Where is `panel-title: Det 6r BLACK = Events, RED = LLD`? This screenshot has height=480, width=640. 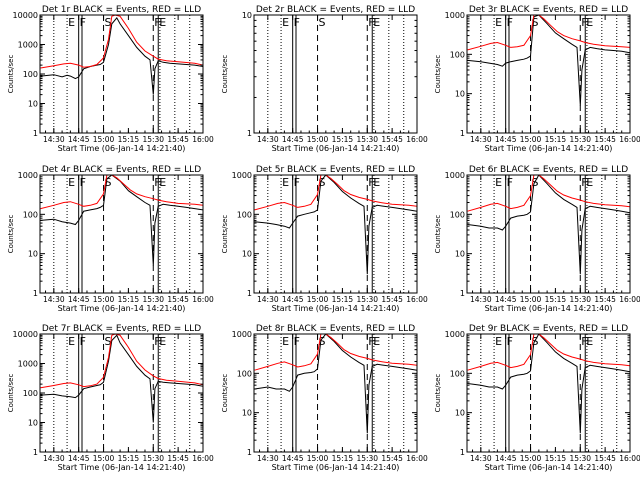 panel-title: Det 6r BLACK = Events, RED = LLD is located at coordinates (548, 170).